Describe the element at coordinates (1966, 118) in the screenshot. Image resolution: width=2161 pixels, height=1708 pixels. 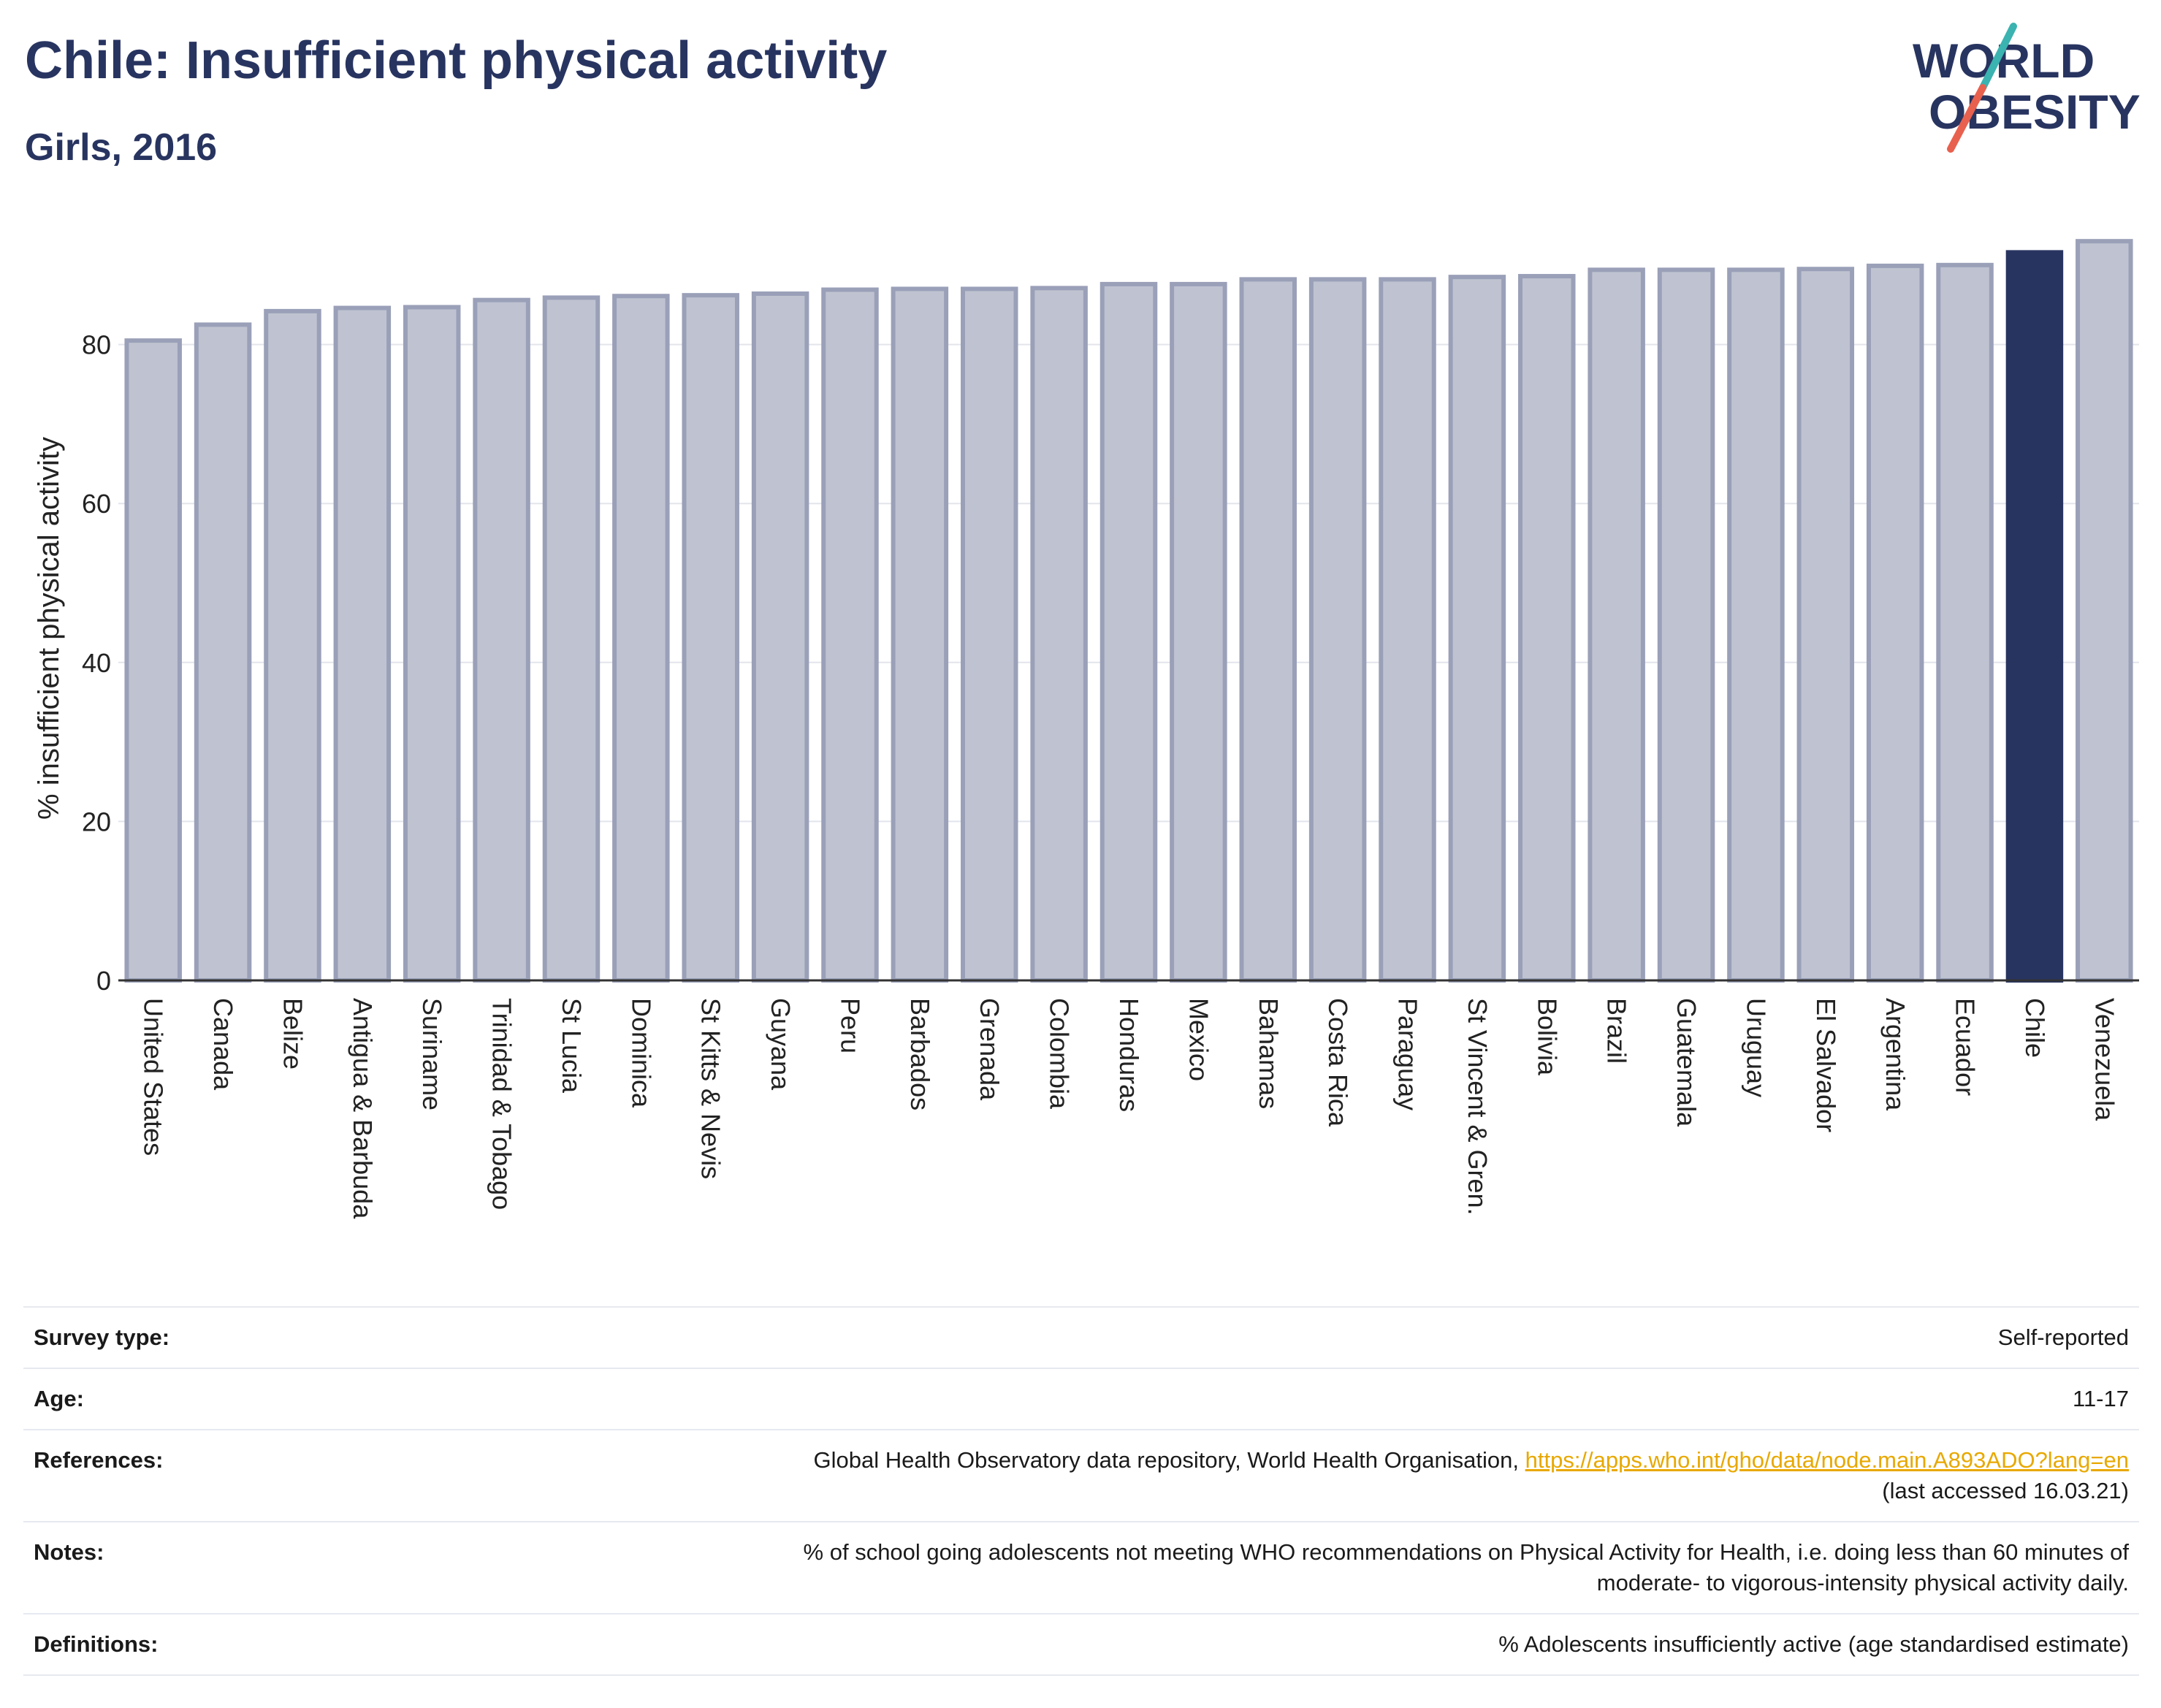
I see `logo-slash-coral` at that location.